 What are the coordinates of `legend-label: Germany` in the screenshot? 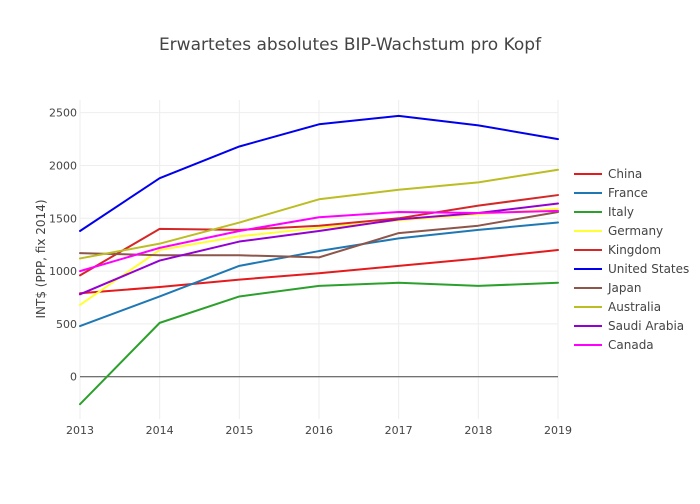 It's located at (635, 231).